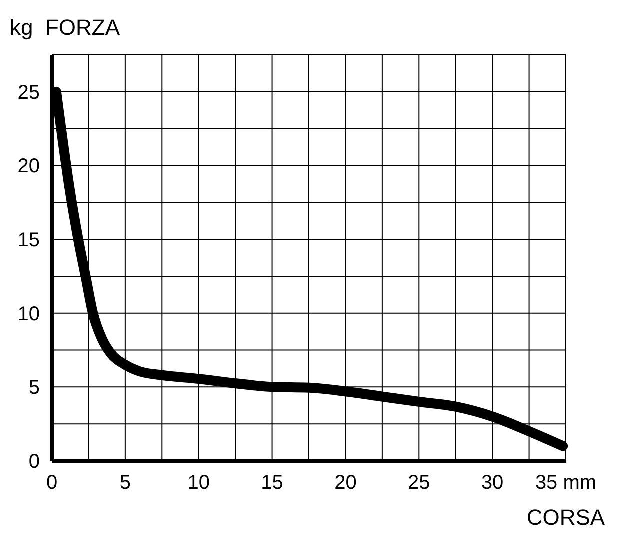 Image resolution: width=643 pixels, height=533 pixels. I want to click on y-tick-label: 20, so click(29, 167).